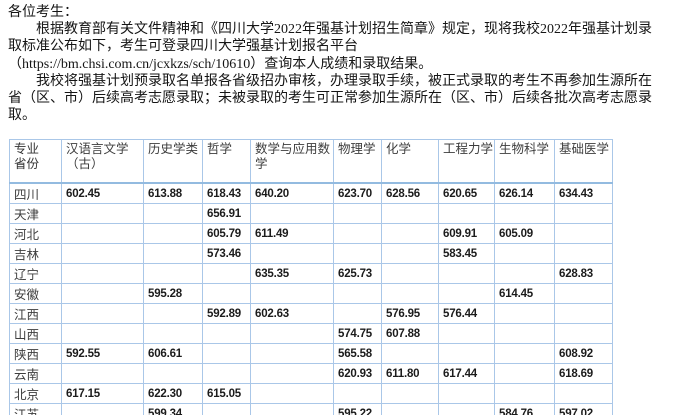 The image size is (700, 415). Describe the element at coordinates (43, 12) in the screenshot. I see `notice-line-salutation: 各位考生：` at that location.